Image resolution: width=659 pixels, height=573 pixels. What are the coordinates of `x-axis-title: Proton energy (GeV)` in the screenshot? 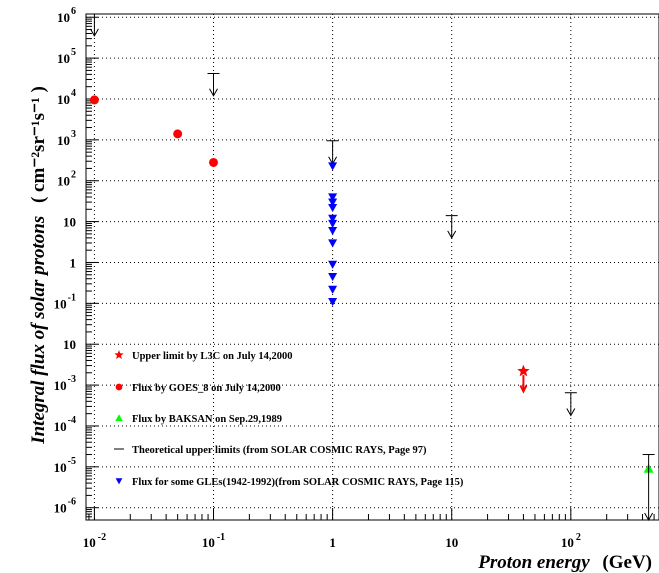 It's located at (564, 562).